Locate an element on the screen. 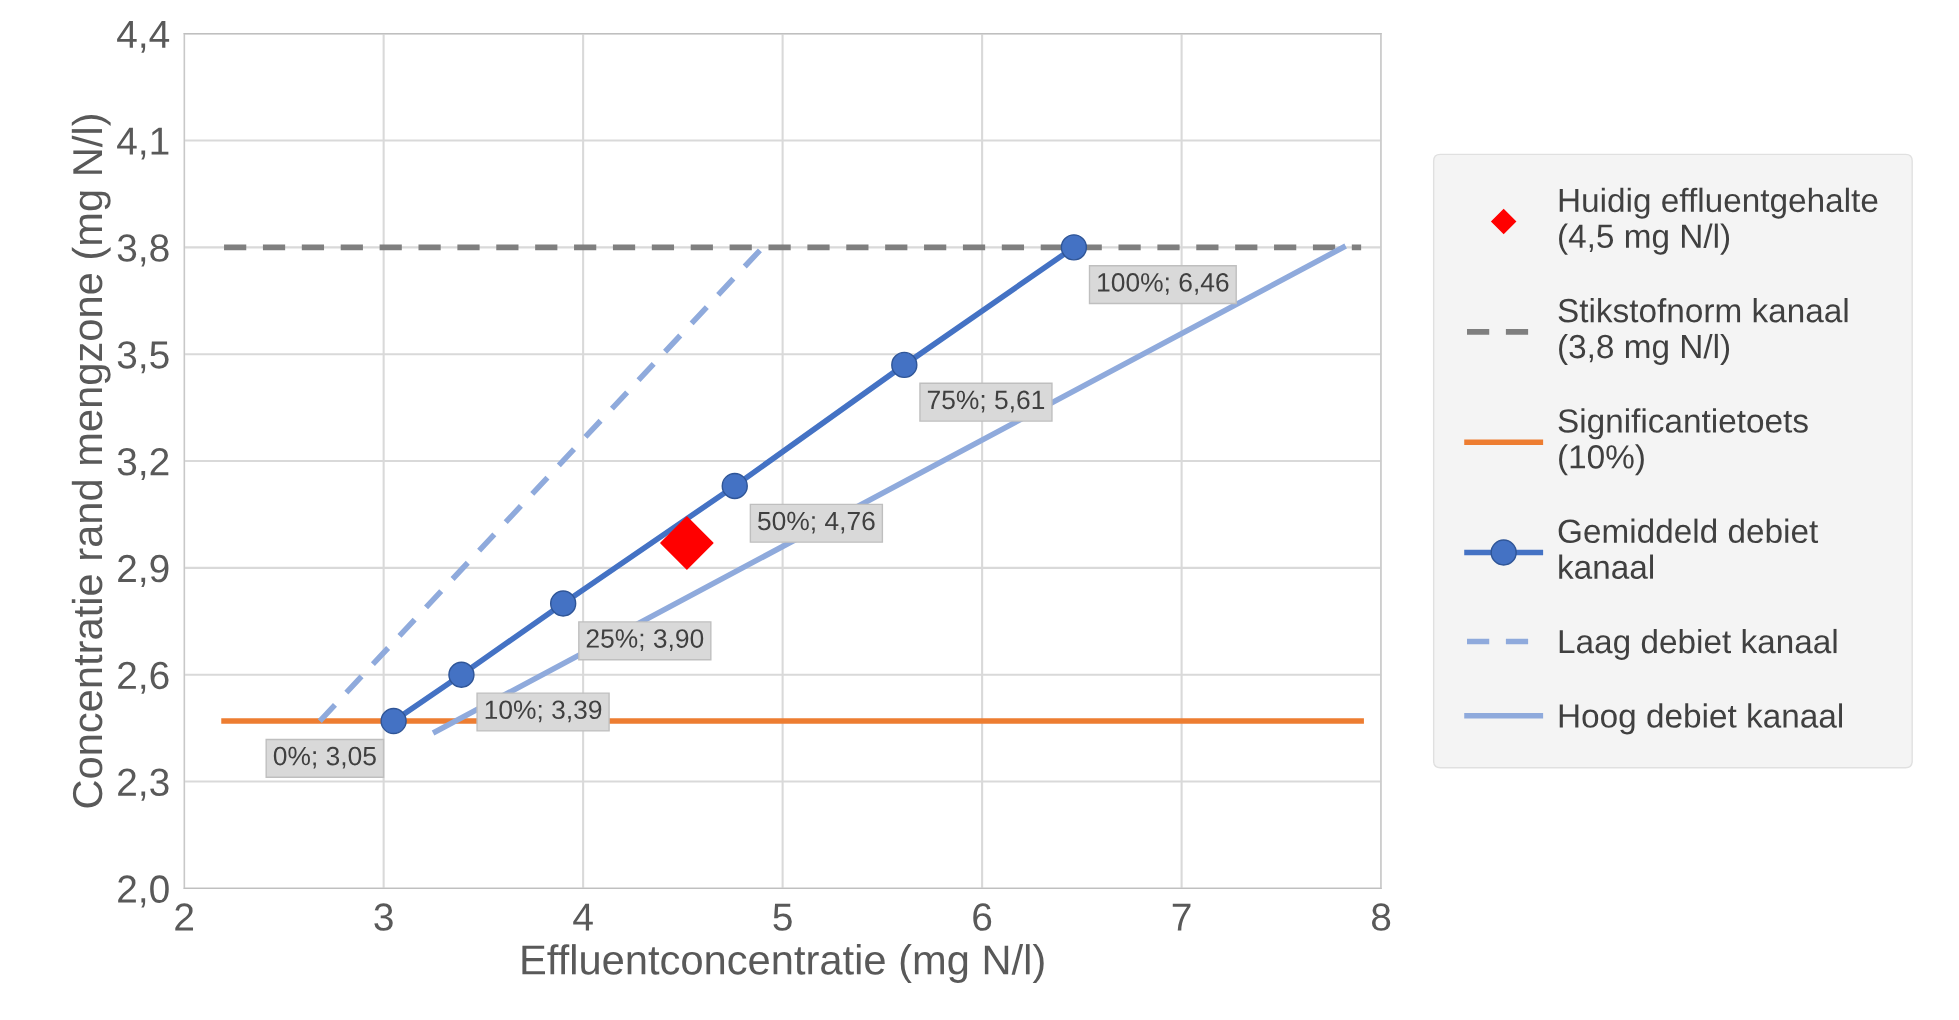 This screenshot has height=1020, width=1959. y-tick-label: 2,0 is located at coordinates (143, 891).